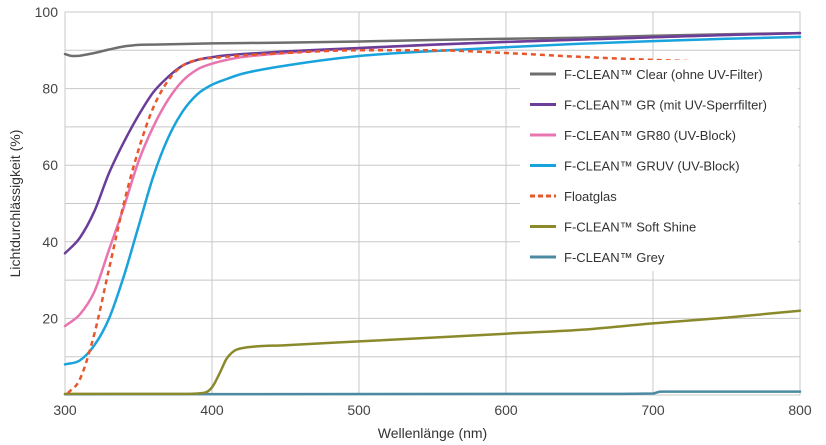 The width and height of the screenshot is (826, 445). What do you see at coordinates (800, 410) in the screenshot?
I see `x-tick-label: 800` at bounding box center [800, 410].